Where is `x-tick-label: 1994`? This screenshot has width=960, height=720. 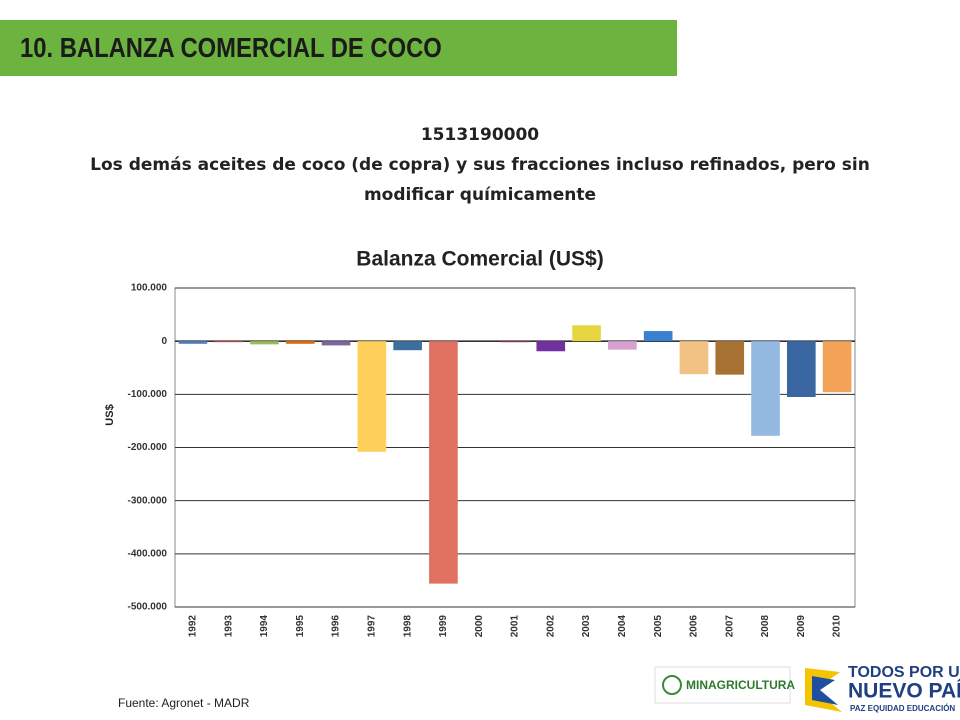
x-tick-label: 1994 is located at coordinates (264, 626).